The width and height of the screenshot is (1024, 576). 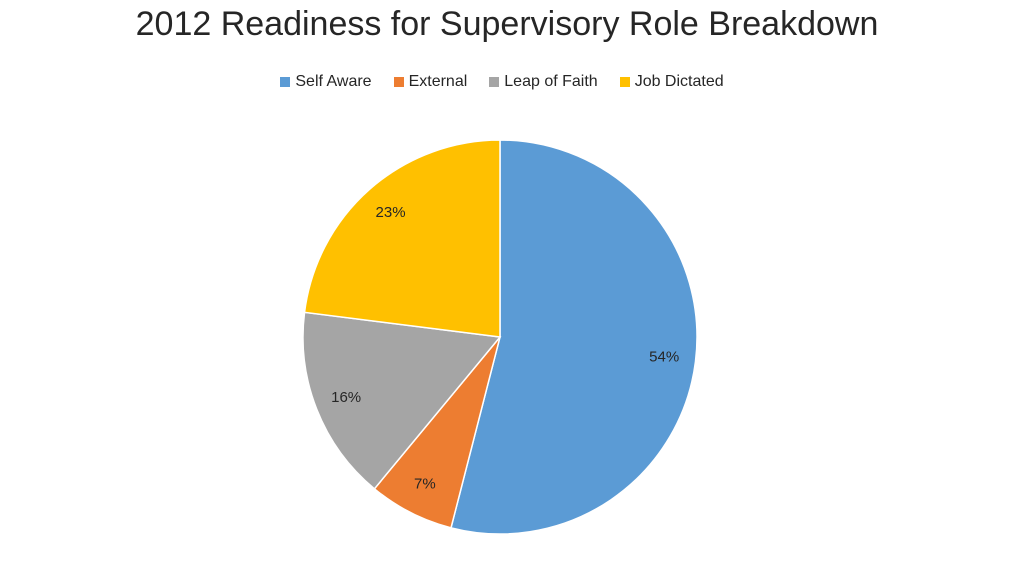 I want to click on data-label-leap-of-faith: 16%, so click(x=346, y=397).